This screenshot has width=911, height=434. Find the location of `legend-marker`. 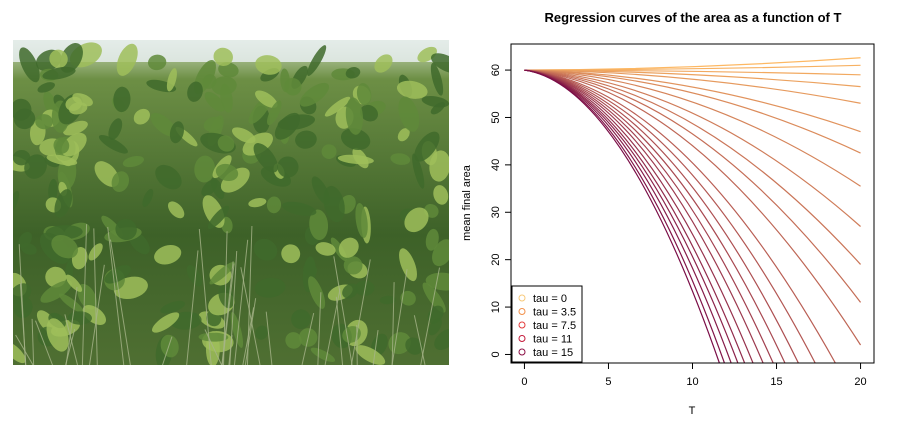

legend-marker is located at coordinates (522, 311).